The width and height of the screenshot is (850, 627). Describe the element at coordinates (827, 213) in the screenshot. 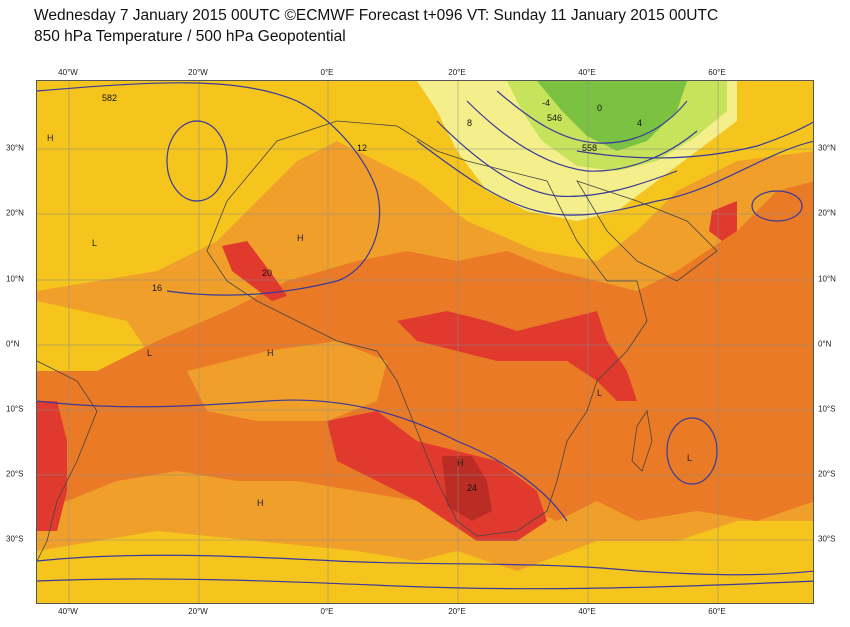

I see `lat-label-20n-right: 20°N` at that location.